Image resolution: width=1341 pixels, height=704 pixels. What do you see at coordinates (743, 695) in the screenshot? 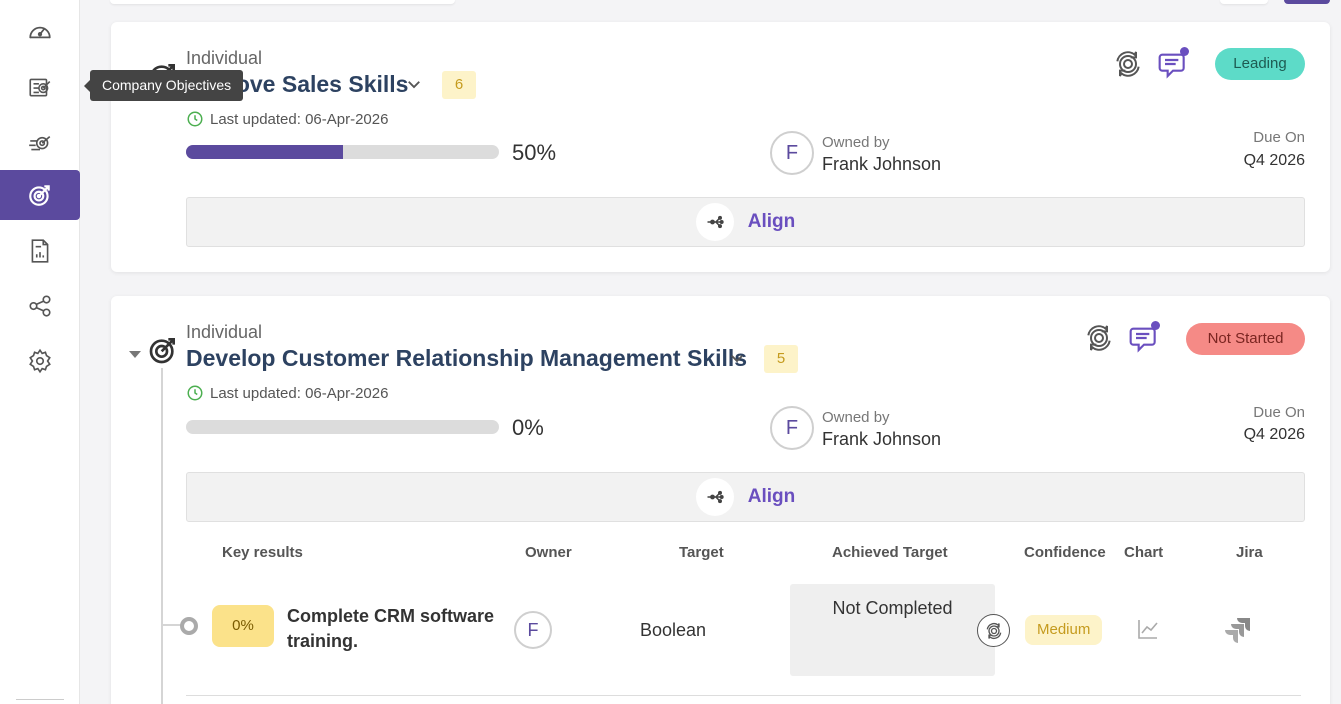
I see `row-divider` at bounding box center [743, 695].